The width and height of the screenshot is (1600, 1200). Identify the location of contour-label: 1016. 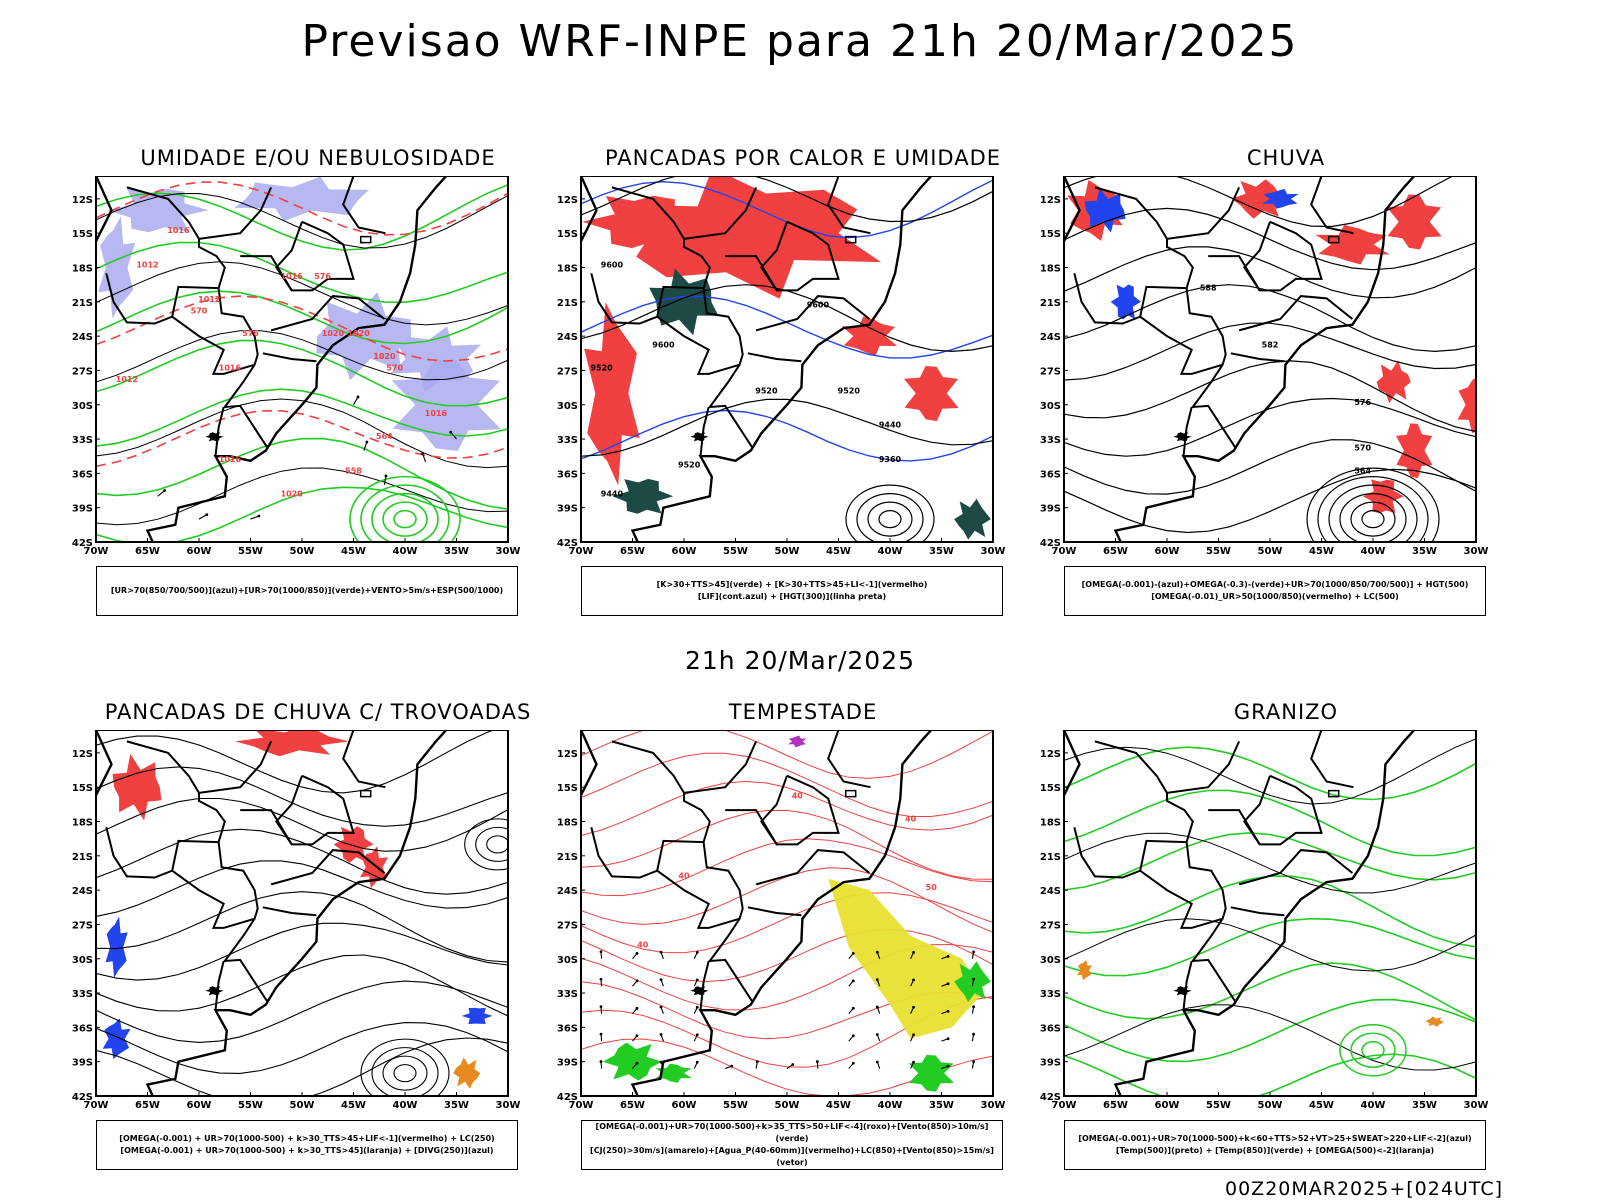
(230, 367).